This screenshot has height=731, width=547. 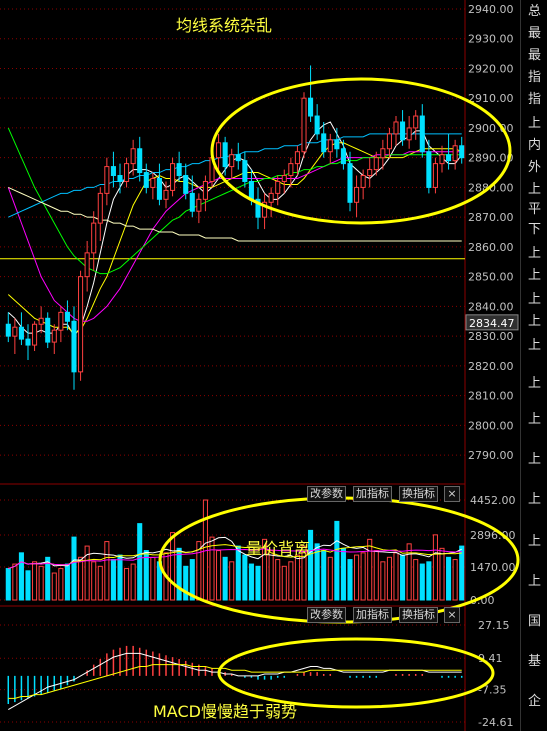 What do you see at coordinates (491, 68) in the screenshot?
I see `price-tick-label: 2920.00` at bounding box center [491, 68].